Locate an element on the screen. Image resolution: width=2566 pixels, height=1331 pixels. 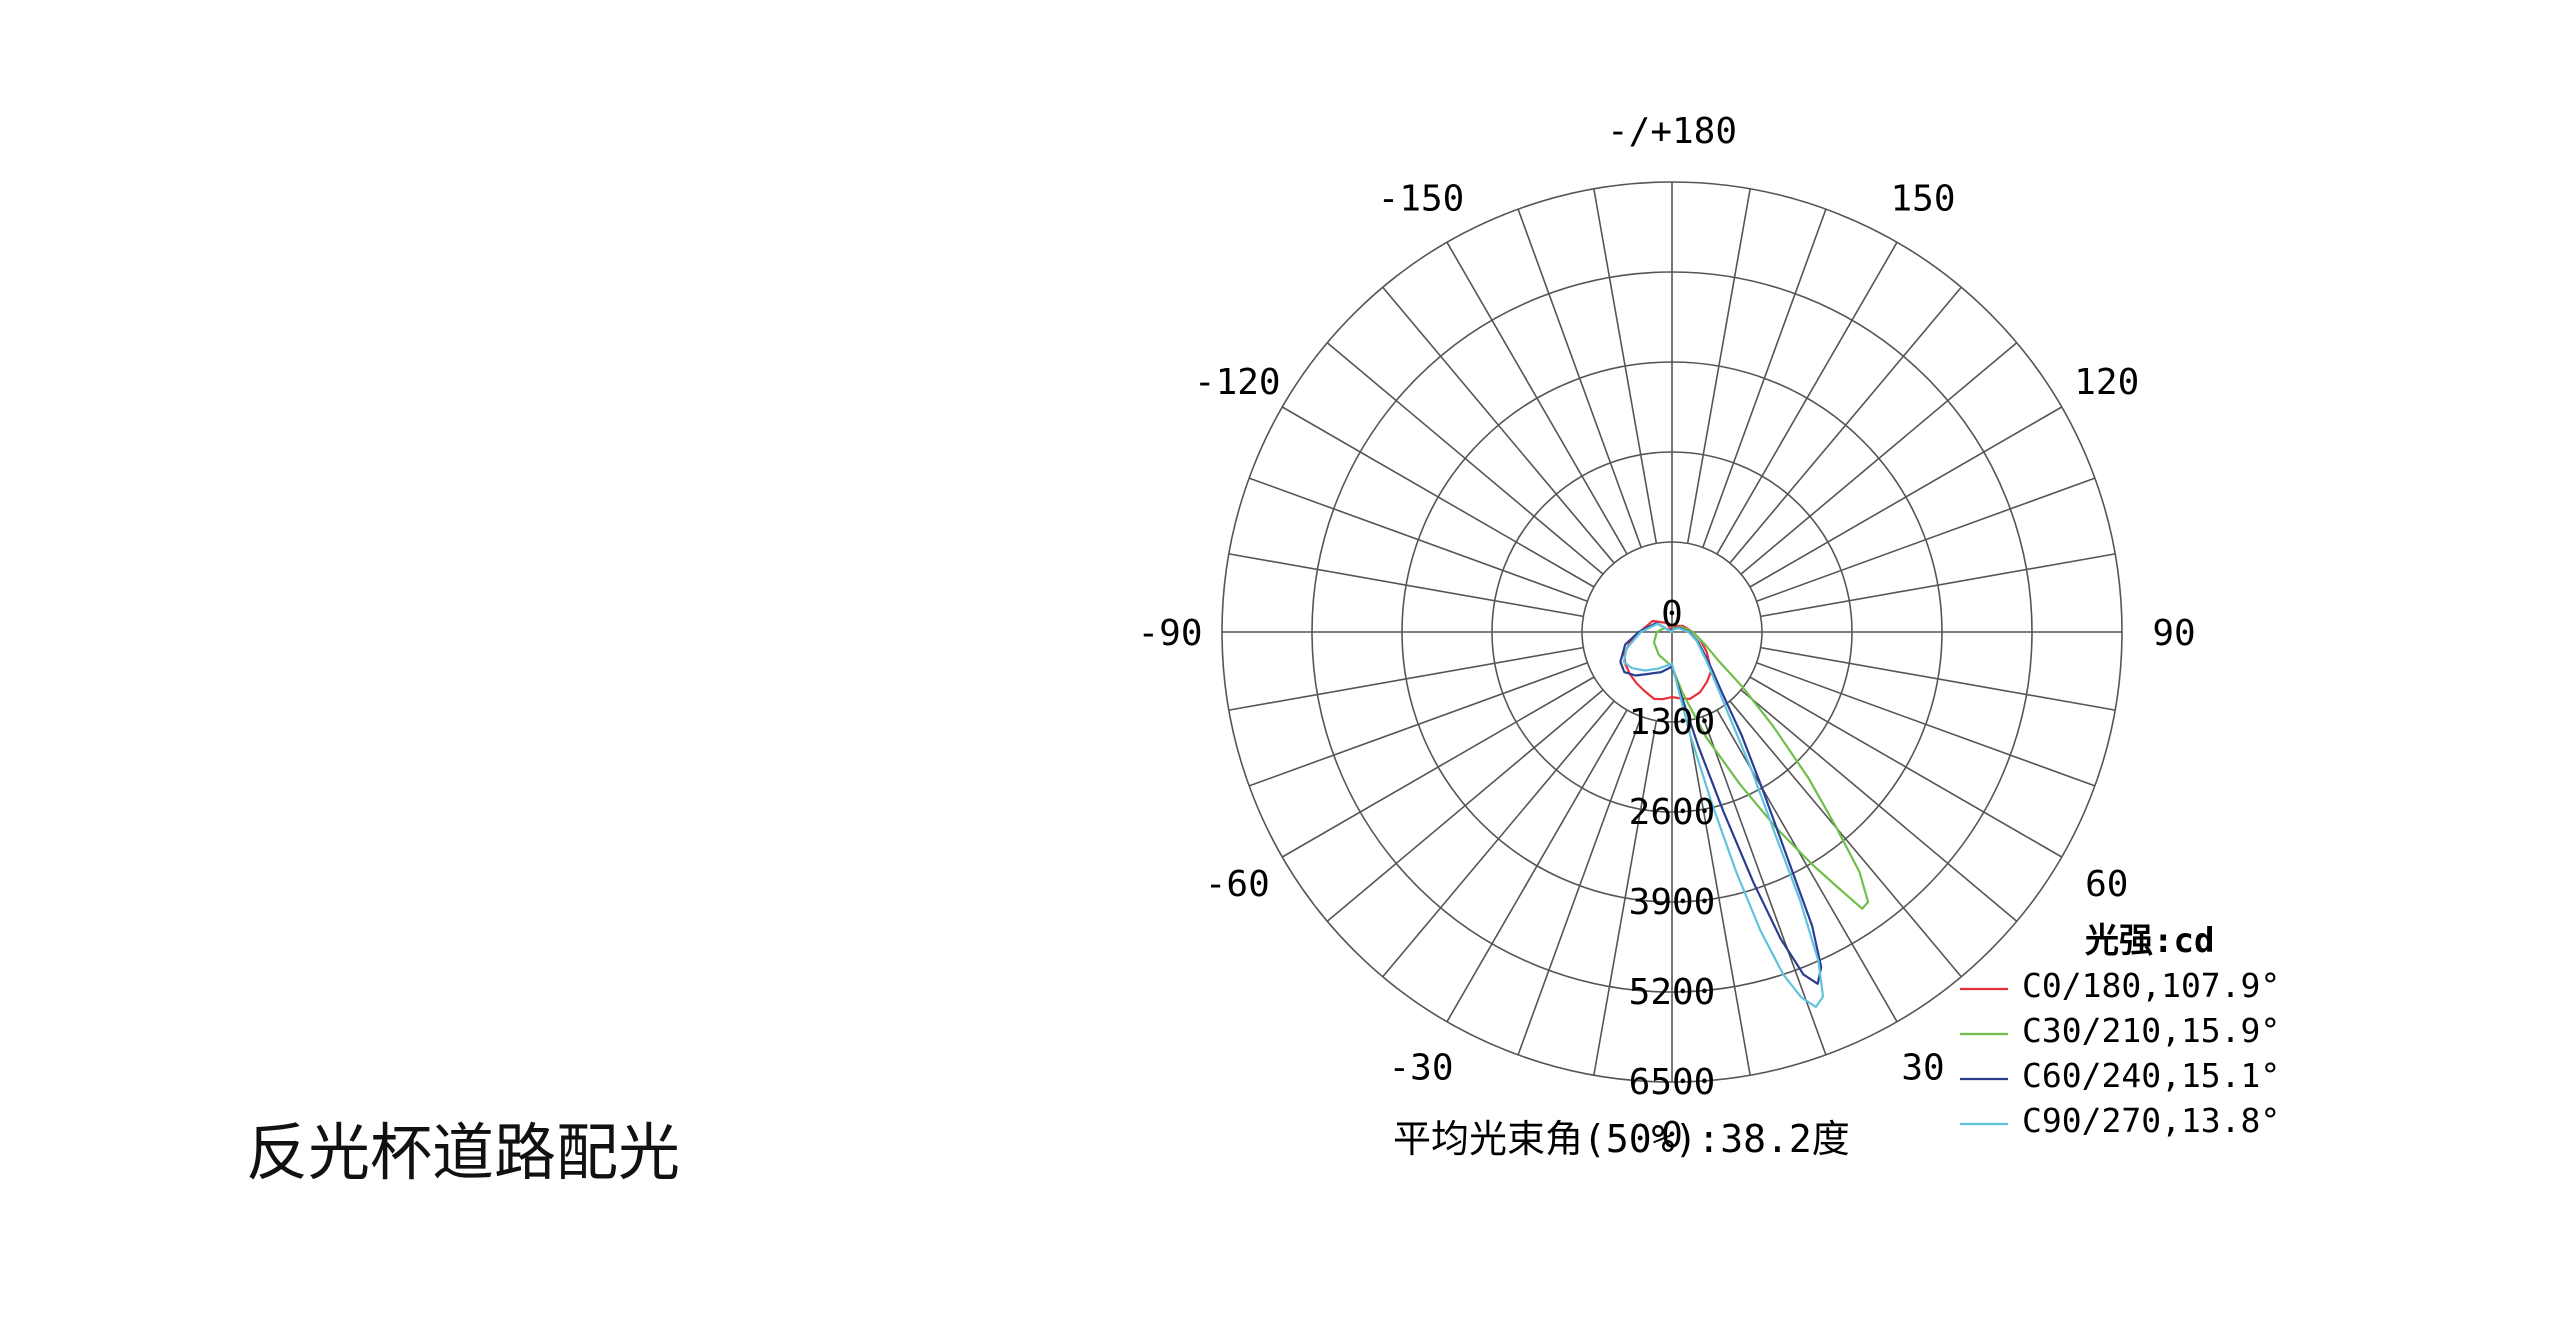
grid-spoke--50 is located at coordinates (1465, 805).